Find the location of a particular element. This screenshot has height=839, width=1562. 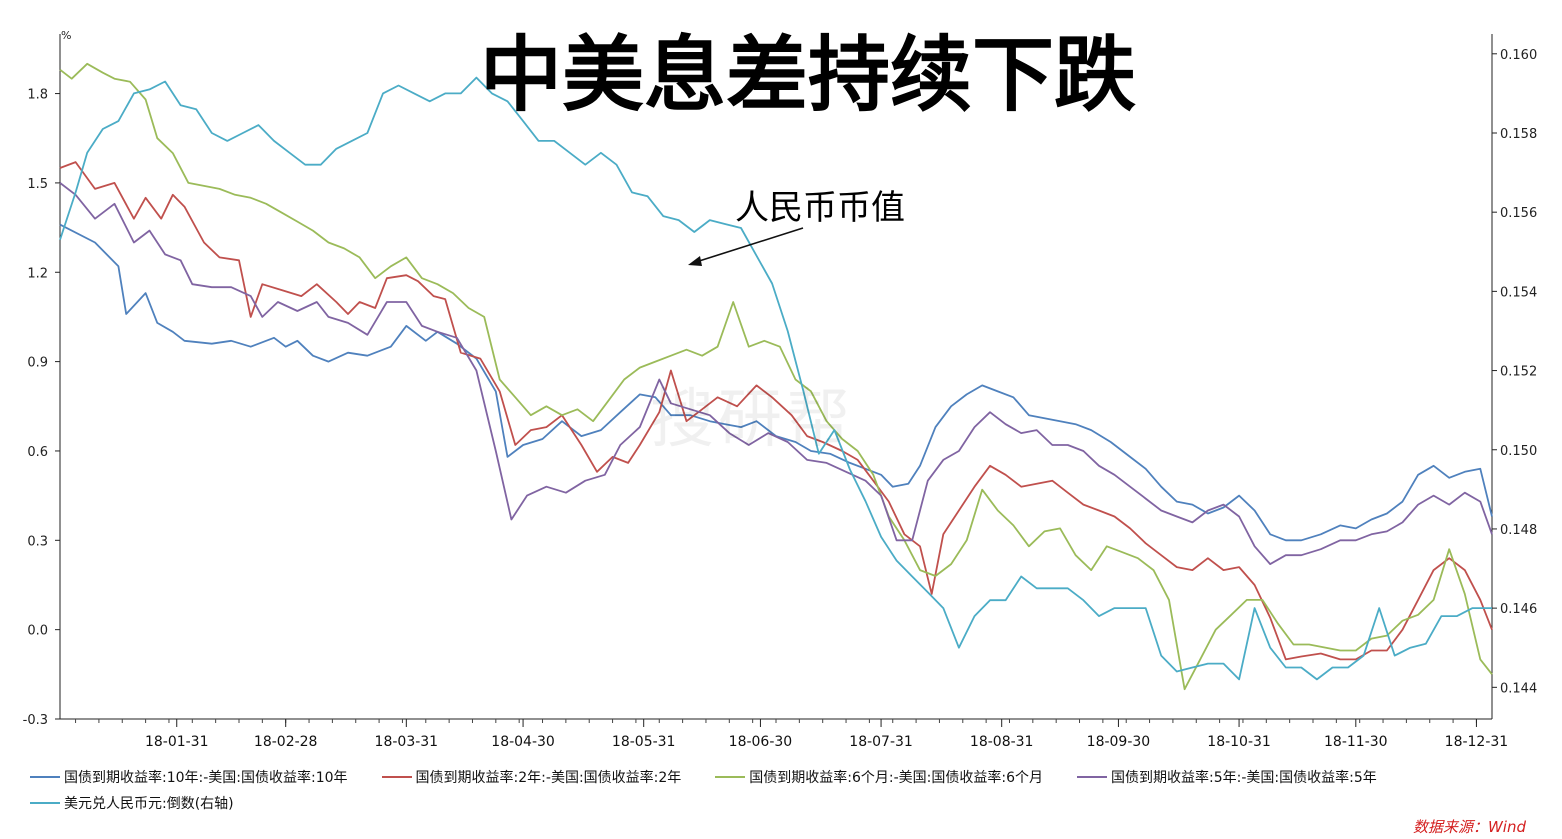

left-axis-unit: % is located at coordinates (66, 35).